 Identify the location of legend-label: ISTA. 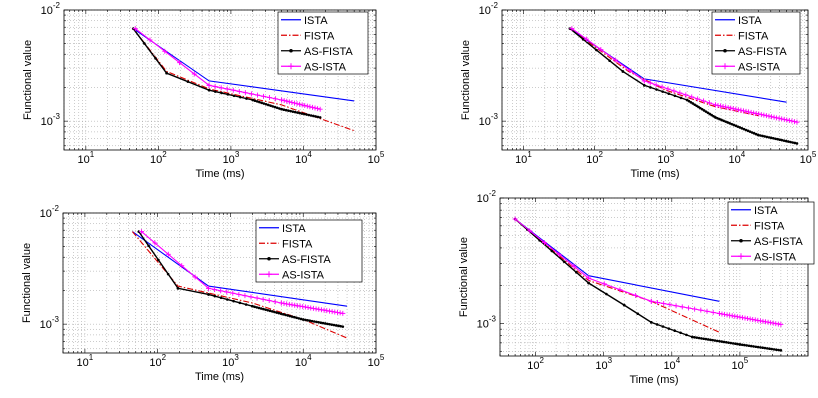
(766, 211).